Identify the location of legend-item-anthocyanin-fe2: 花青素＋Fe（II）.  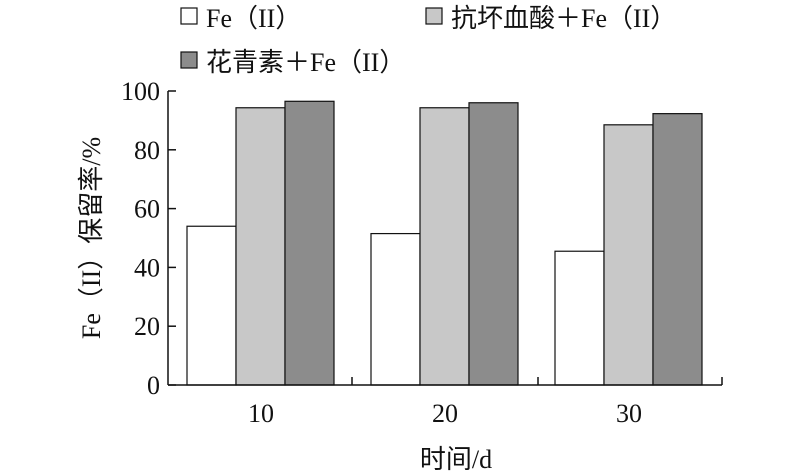
(292, 62).